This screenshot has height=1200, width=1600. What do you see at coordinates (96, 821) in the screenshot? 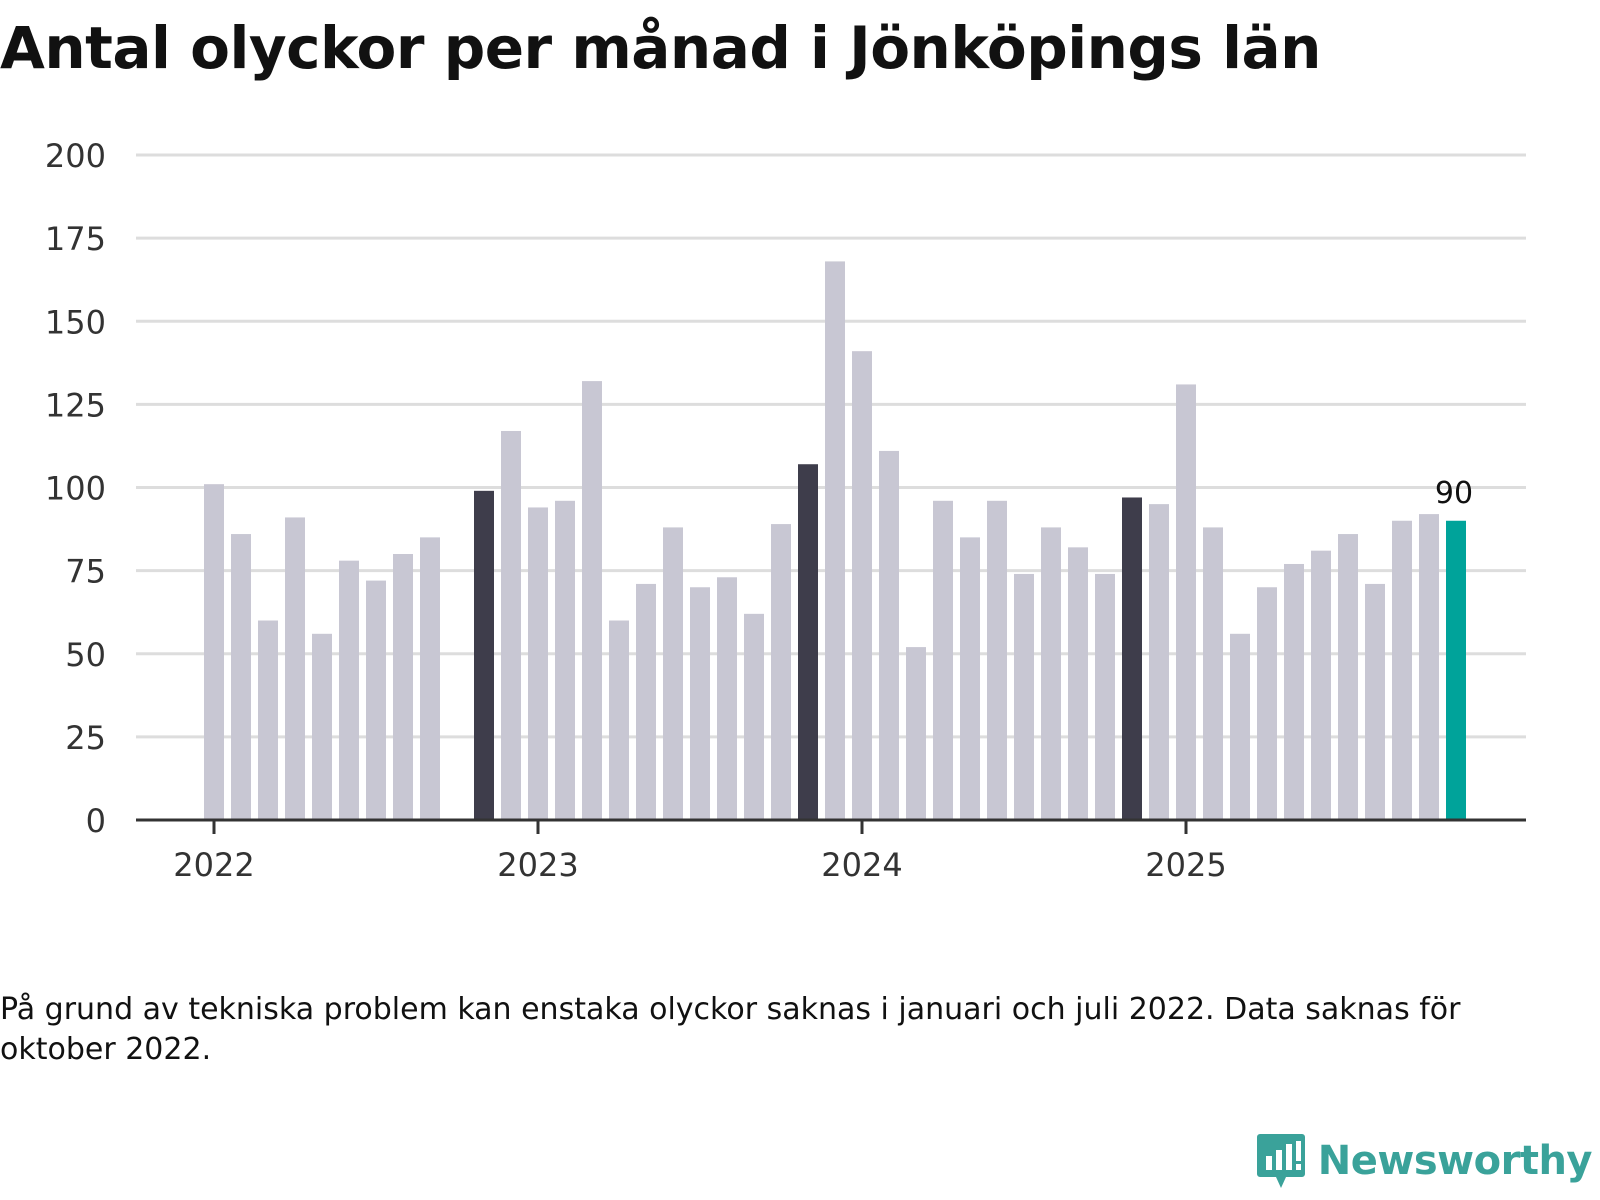
I see `y-tick-label: 0` at bounding box center [96, 821].